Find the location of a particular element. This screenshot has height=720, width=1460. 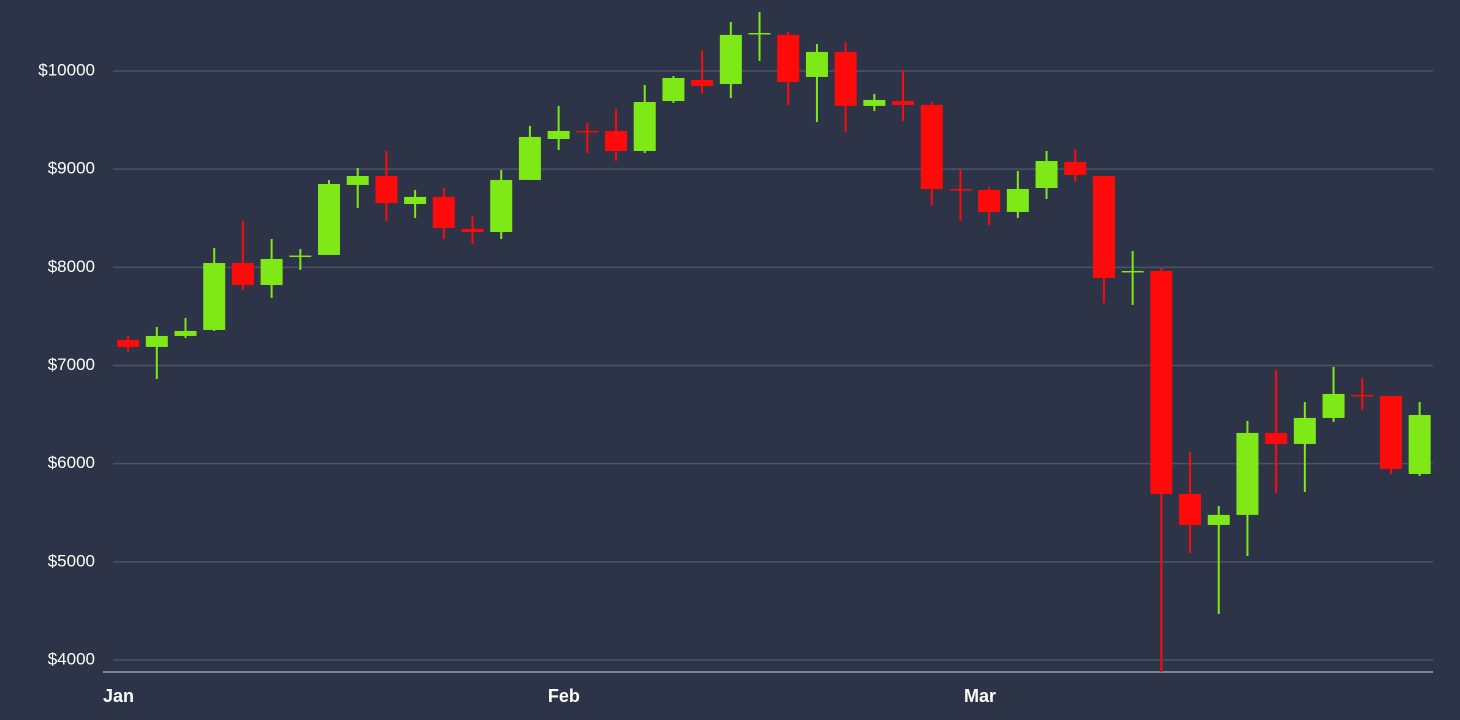

y-tick-label: $6000 is located at coordinates (71, 462).